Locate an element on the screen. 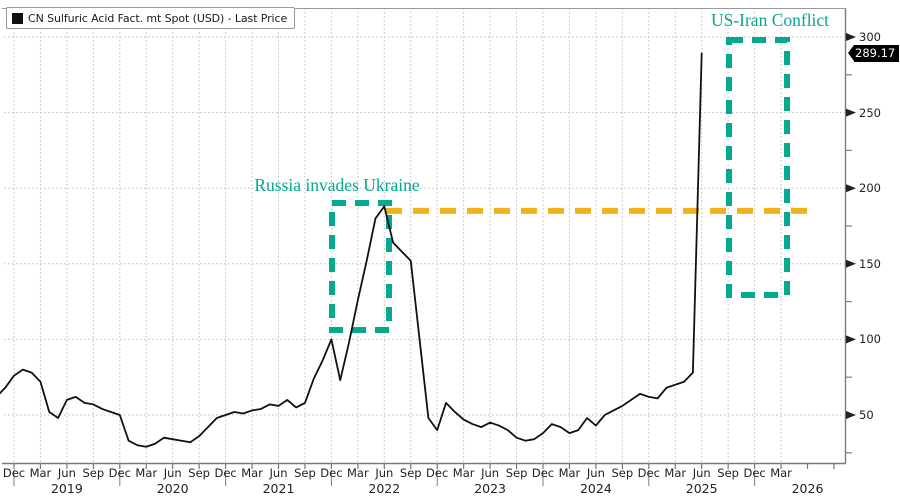 This screenshot has width=900, height=496. x-axis-year-label: 2022 is located at coordinates (384, 488).